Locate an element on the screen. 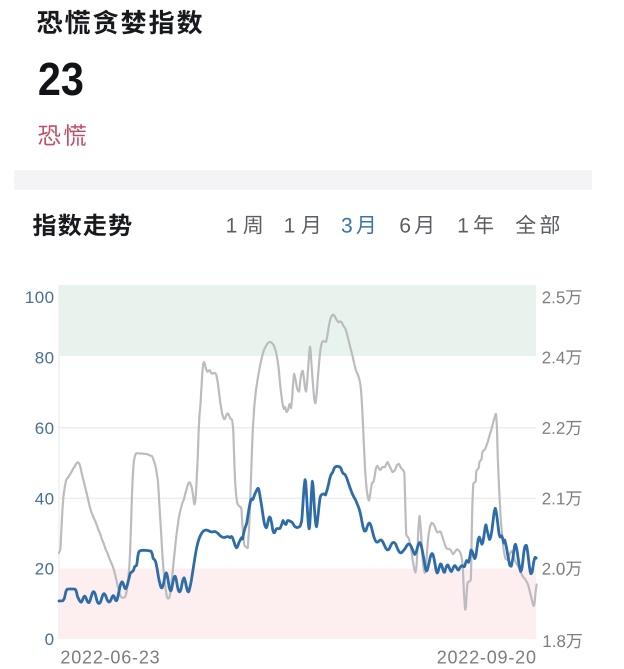 The image size is (624, 669). svg-text: 60 is located at coordinates (45, 428).